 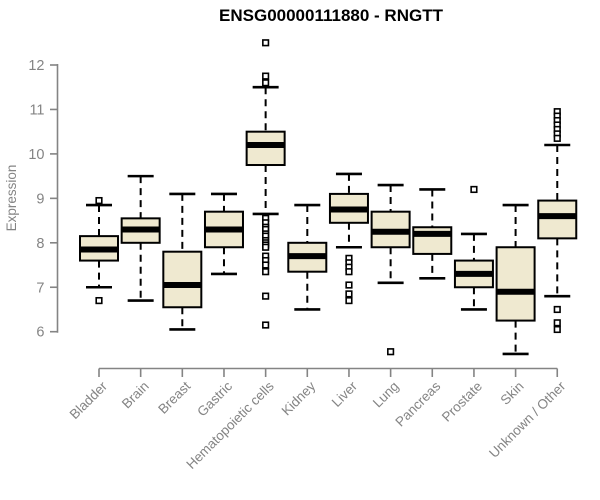 I want to click on x-category-label: Prostate, so click(x=462, y=402).